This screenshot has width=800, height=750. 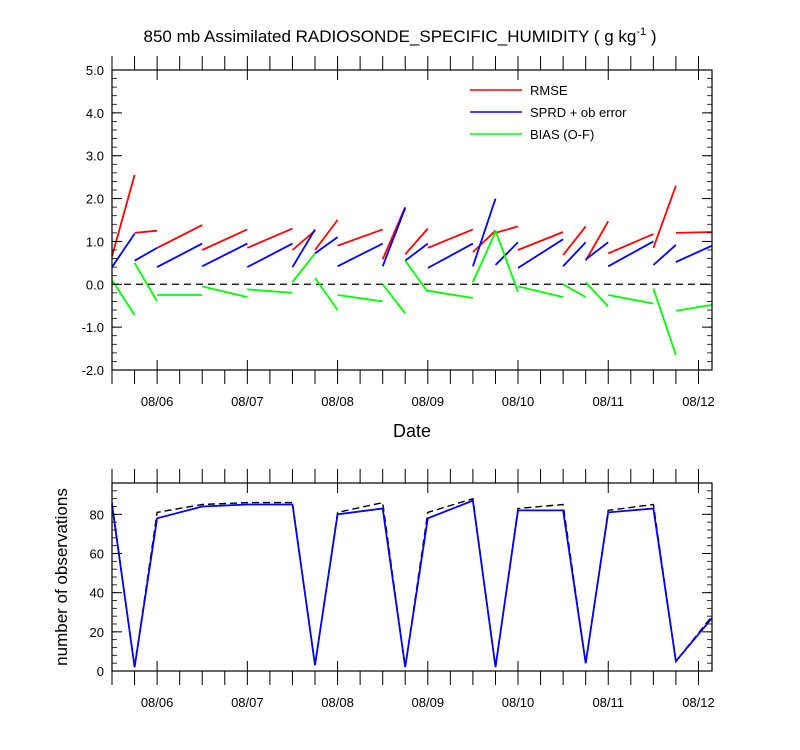 What do you see at coordinates (247, 702) in the screenshot?
I see `bottom-xtick-label: 08/07` at bounding box center [247, 702].